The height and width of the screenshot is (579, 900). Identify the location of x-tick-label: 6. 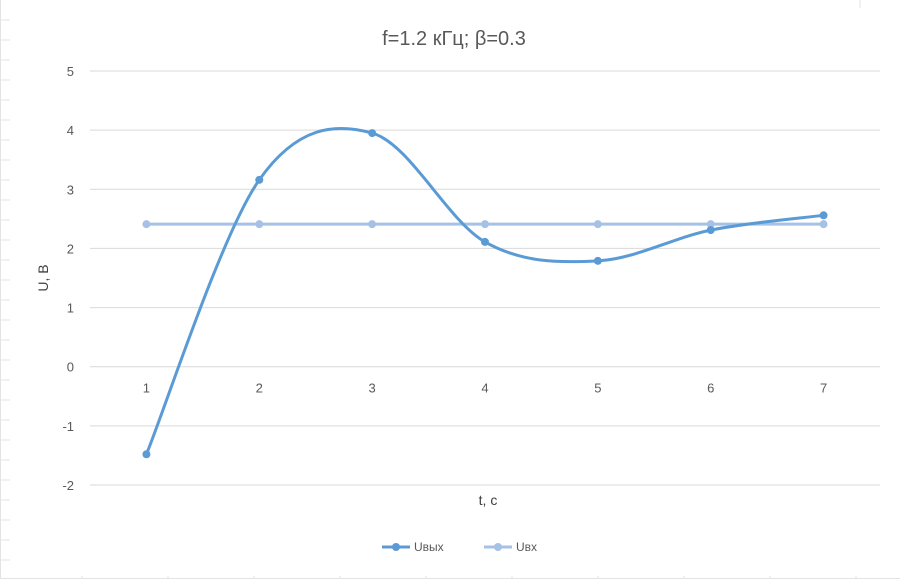
(710, 388).